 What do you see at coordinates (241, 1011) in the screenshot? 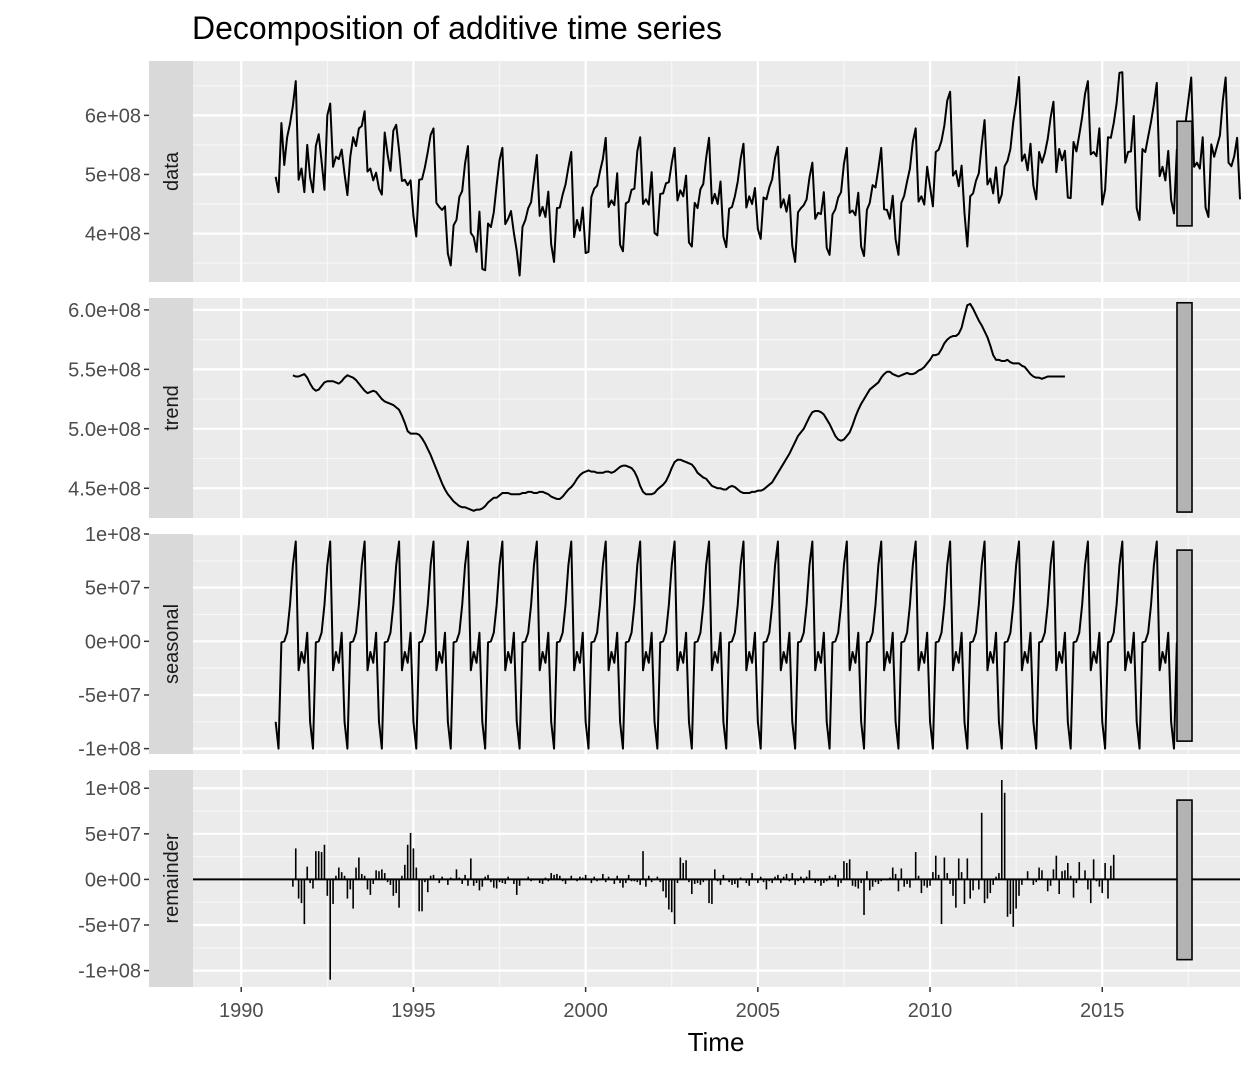
I see `x-tick-label: 1990` at bounding box center [241, 1011].